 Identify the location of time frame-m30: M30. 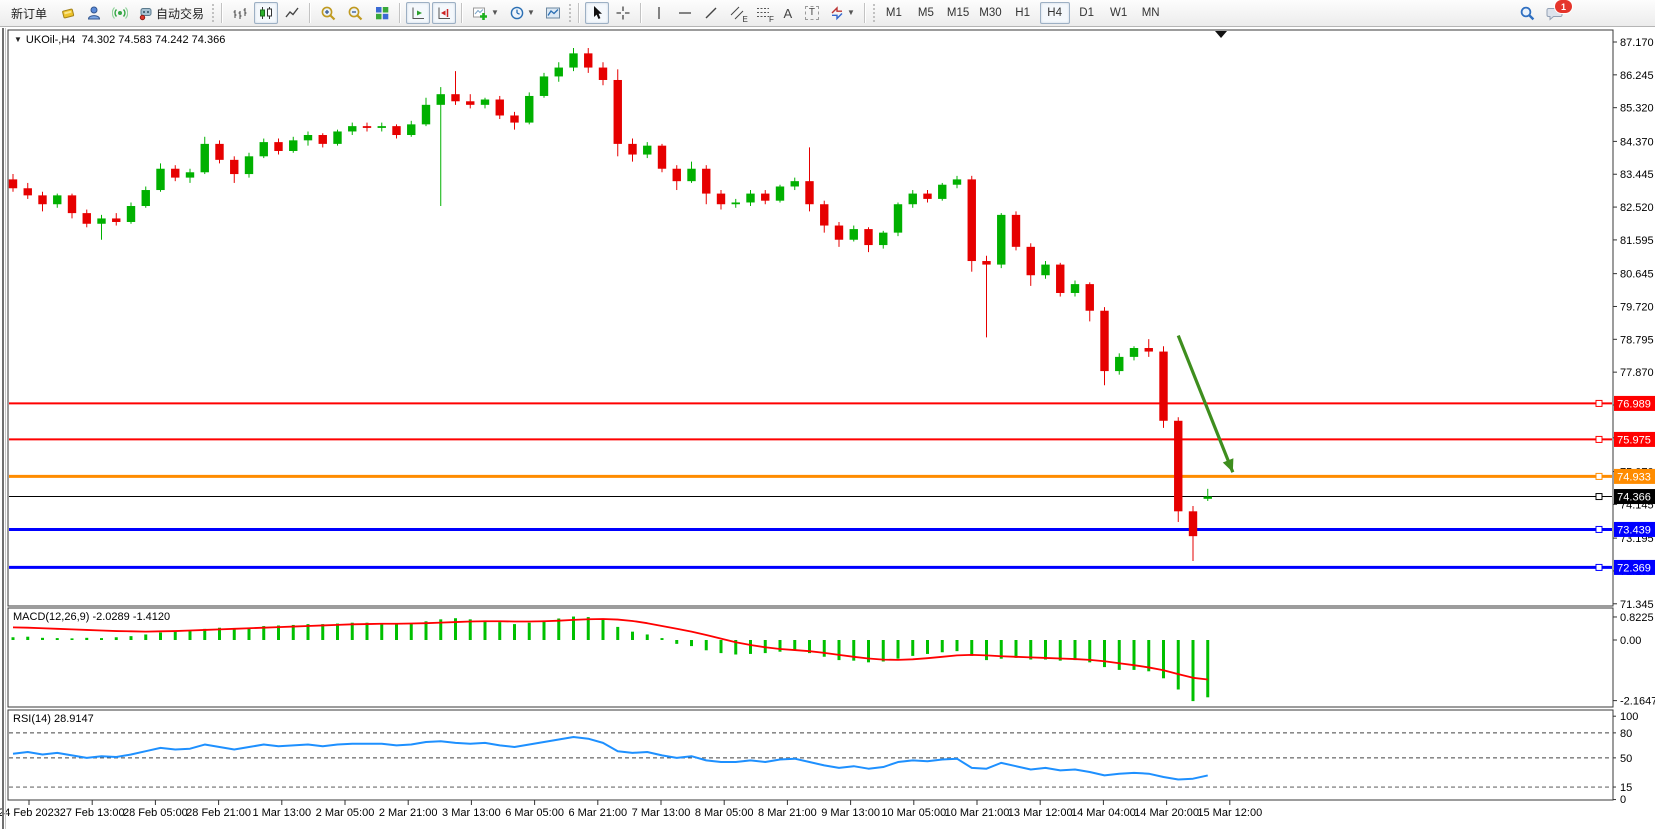
(990, 13).